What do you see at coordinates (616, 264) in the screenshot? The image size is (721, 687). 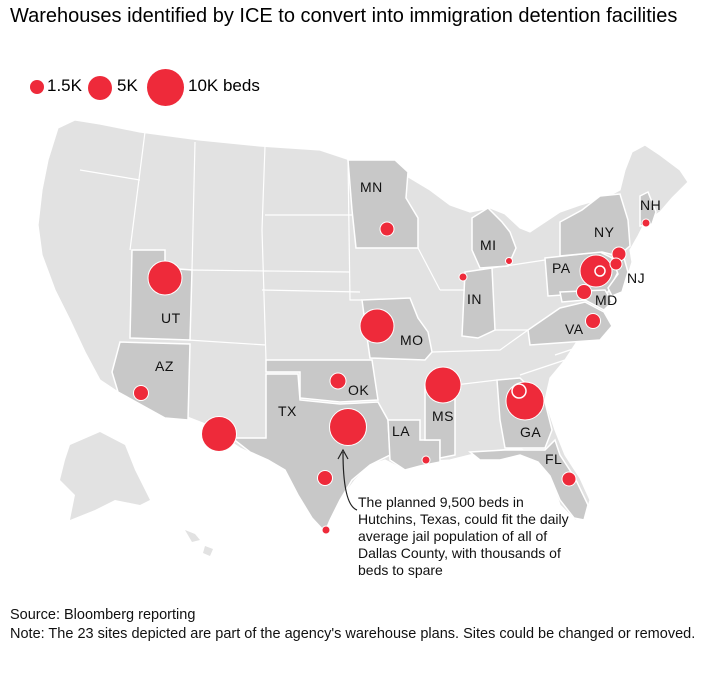 I see `site-nj` at bounding box center [616, 264].